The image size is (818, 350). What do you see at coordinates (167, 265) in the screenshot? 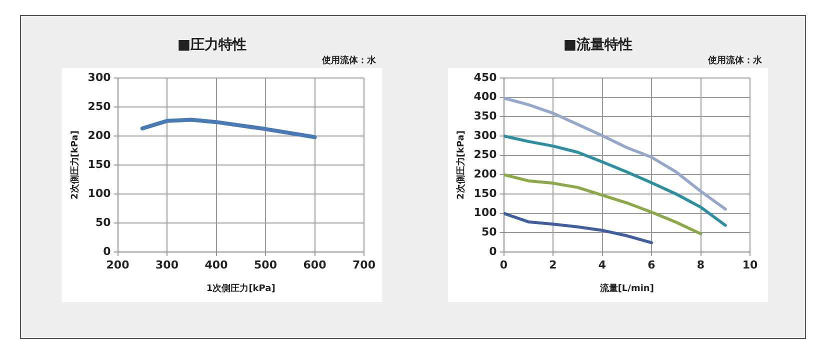
I see `x-tick-label: 300` at bounding box center [167, 265].